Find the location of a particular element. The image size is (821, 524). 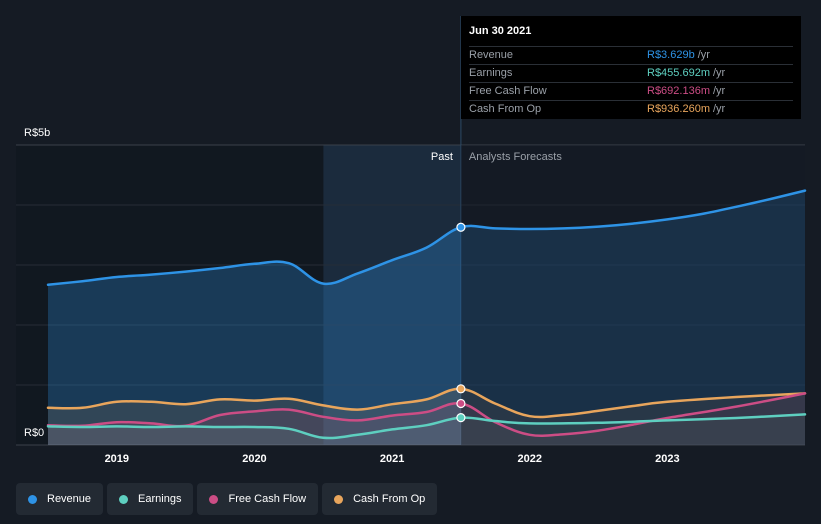

legend-item-earnings: Earnings is located at coordinates (150, 499).